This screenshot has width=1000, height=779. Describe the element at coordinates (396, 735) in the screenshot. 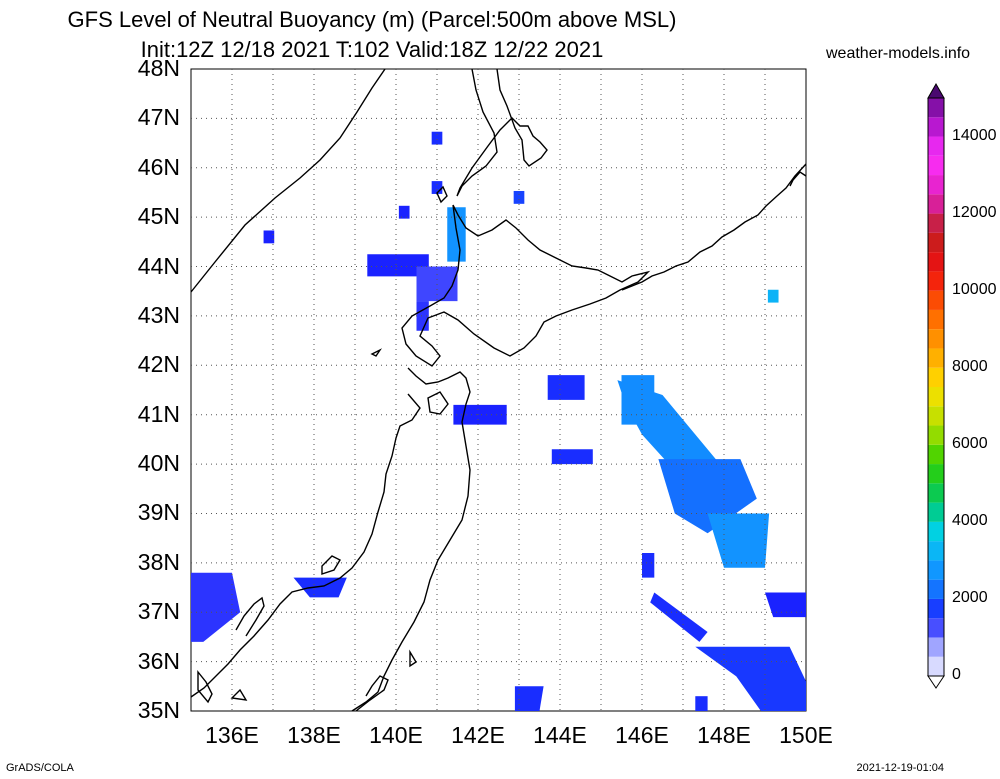

I see `lon-label: 140E` at that location.